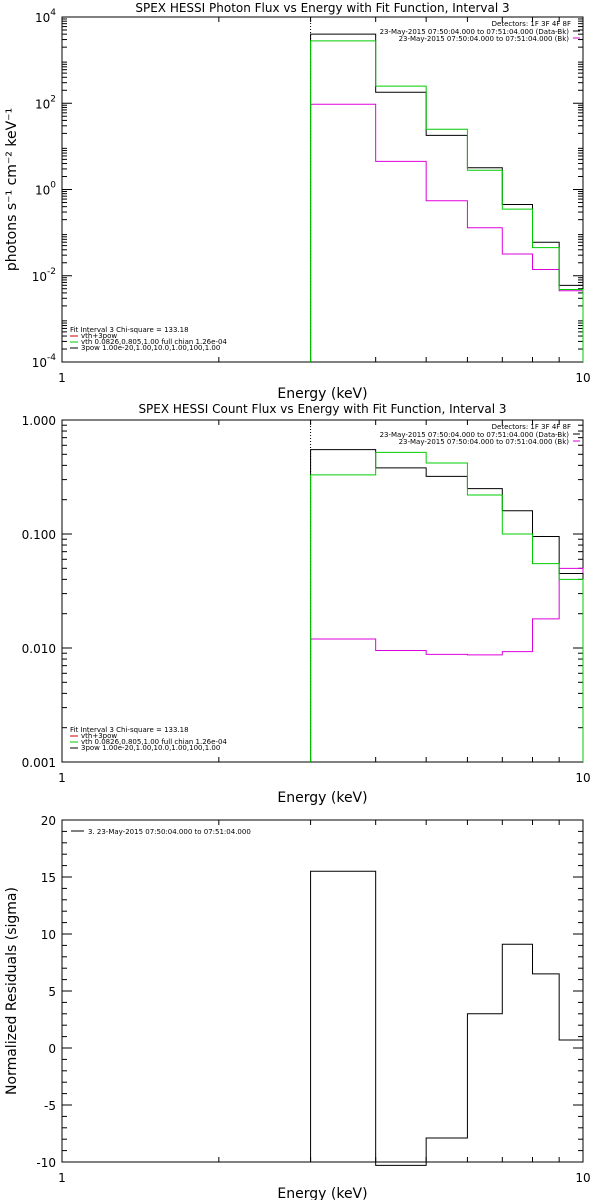 The width and height of the screenshot is (600, 1204). Describe the element at coordinates (52, 1049) in the screenshot. I see `y-tick-label: 0` at that location.